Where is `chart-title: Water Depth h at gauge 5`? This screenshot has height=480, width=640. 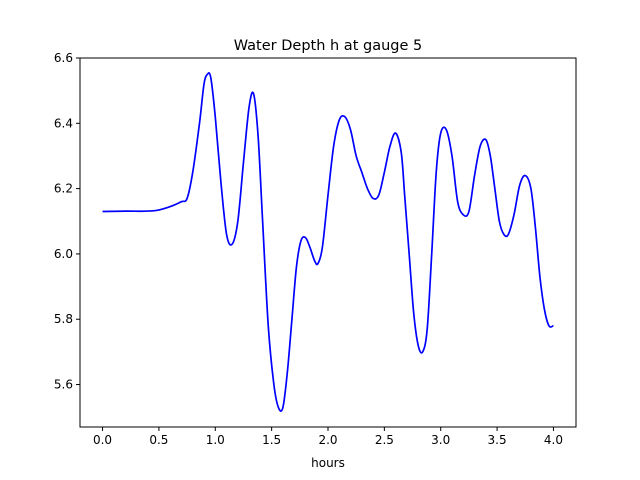 chart-title: Water Depth h at gauge 5 is located at coordinates (328, 46).